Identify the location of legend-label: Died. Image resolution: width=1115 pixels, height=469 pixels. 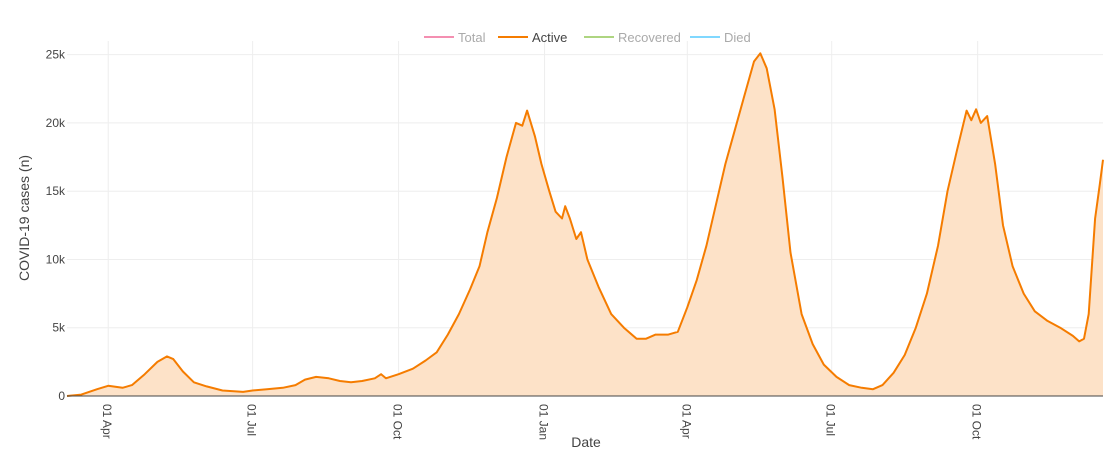
(737, 37).